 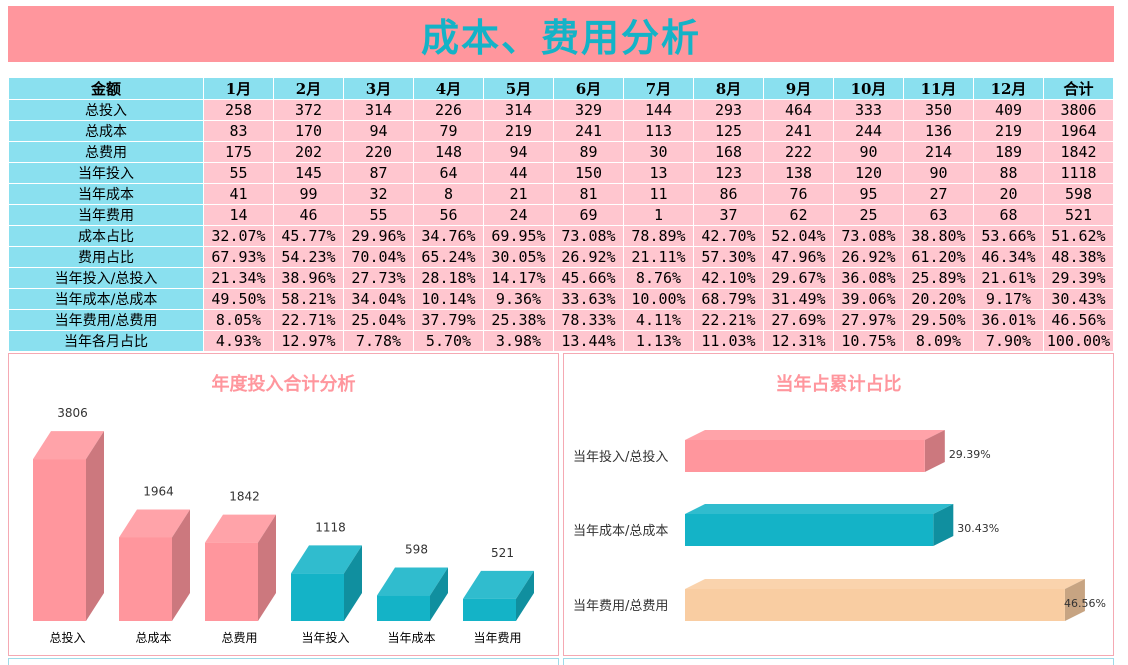 What do you see at coordinates (1078, 173) in the screenshot?
I see `table-cell: 1118` at bounding box center [1078, 173].